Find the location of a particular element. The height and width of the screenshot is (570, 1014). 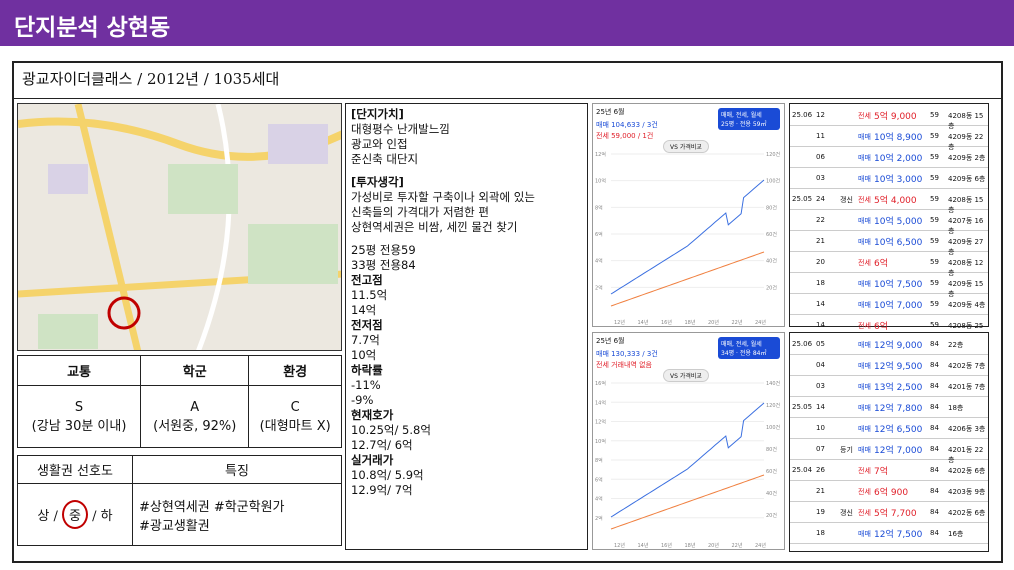

row-day: 04 is located at coordinates (820, 365).